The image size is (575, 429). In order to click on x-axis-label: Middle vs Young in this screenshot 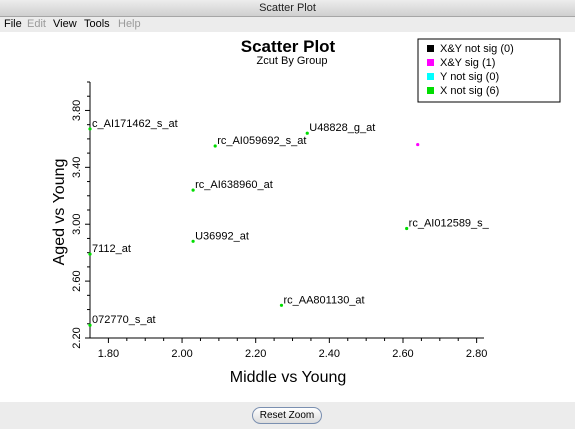, I will do `click(288, 377)`.